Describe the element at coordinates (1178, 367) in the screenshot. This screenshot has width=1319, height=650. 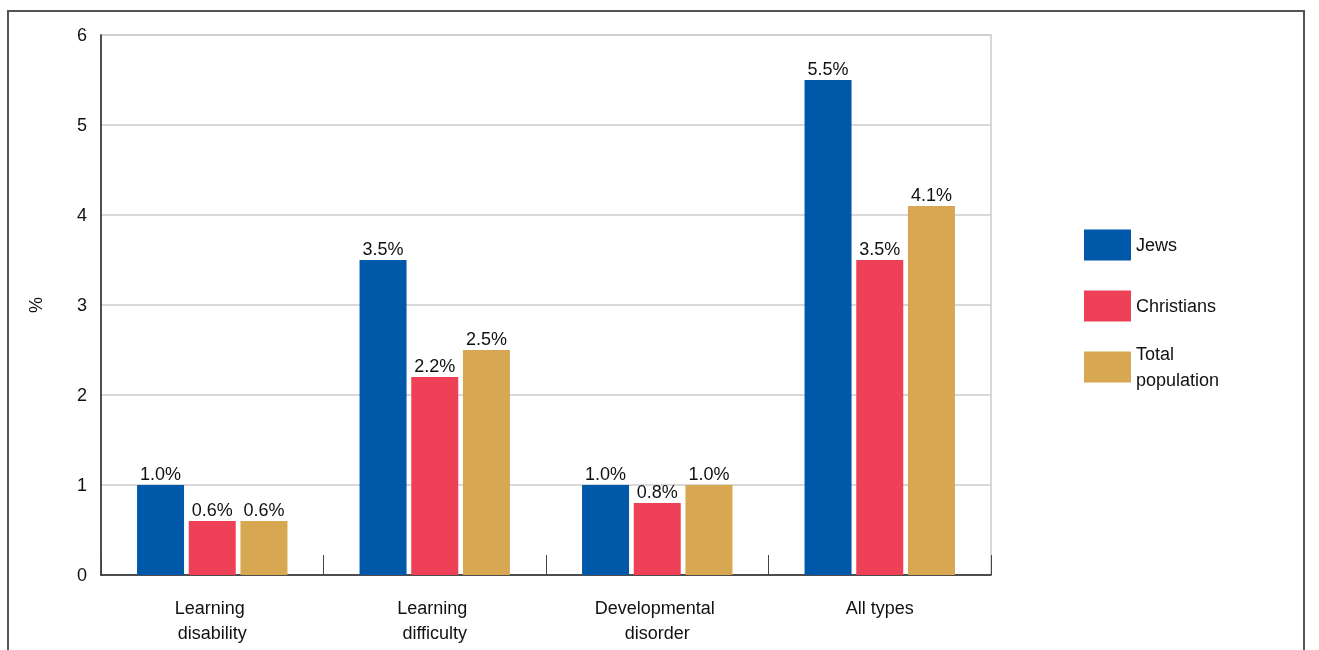
I see `legend-label: Total population` at that location.